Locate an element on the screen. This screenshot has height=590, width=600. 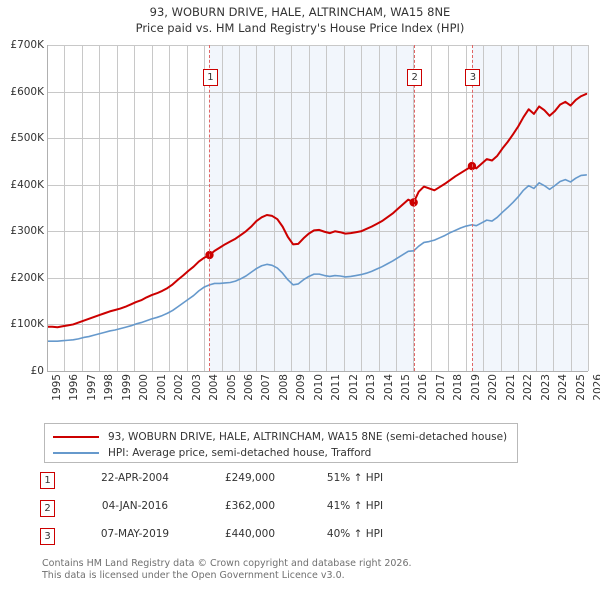
x-axis-tick-label: 2002 is located at coordinates (179, 387).